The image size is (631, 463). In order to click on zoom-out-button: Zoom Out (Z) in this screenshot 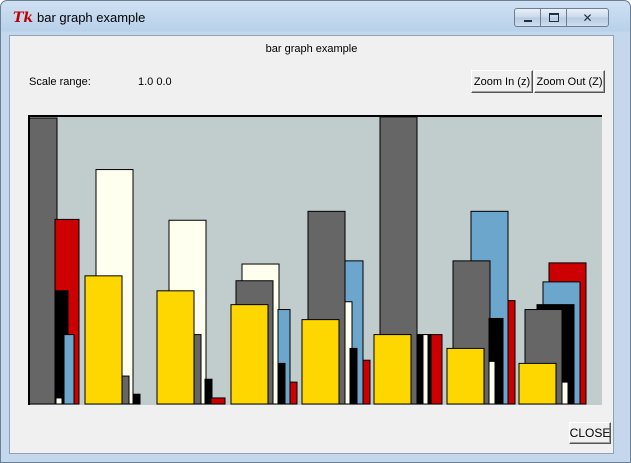, I will do `click(569, 81)`.